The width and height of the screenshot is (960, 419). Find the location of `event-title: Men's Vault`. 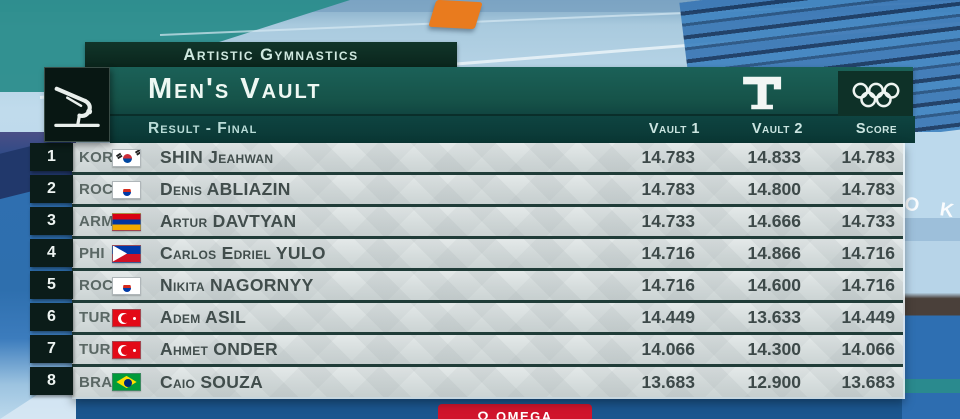

event-title: Men's Vault is located at coordinates (235, 89).